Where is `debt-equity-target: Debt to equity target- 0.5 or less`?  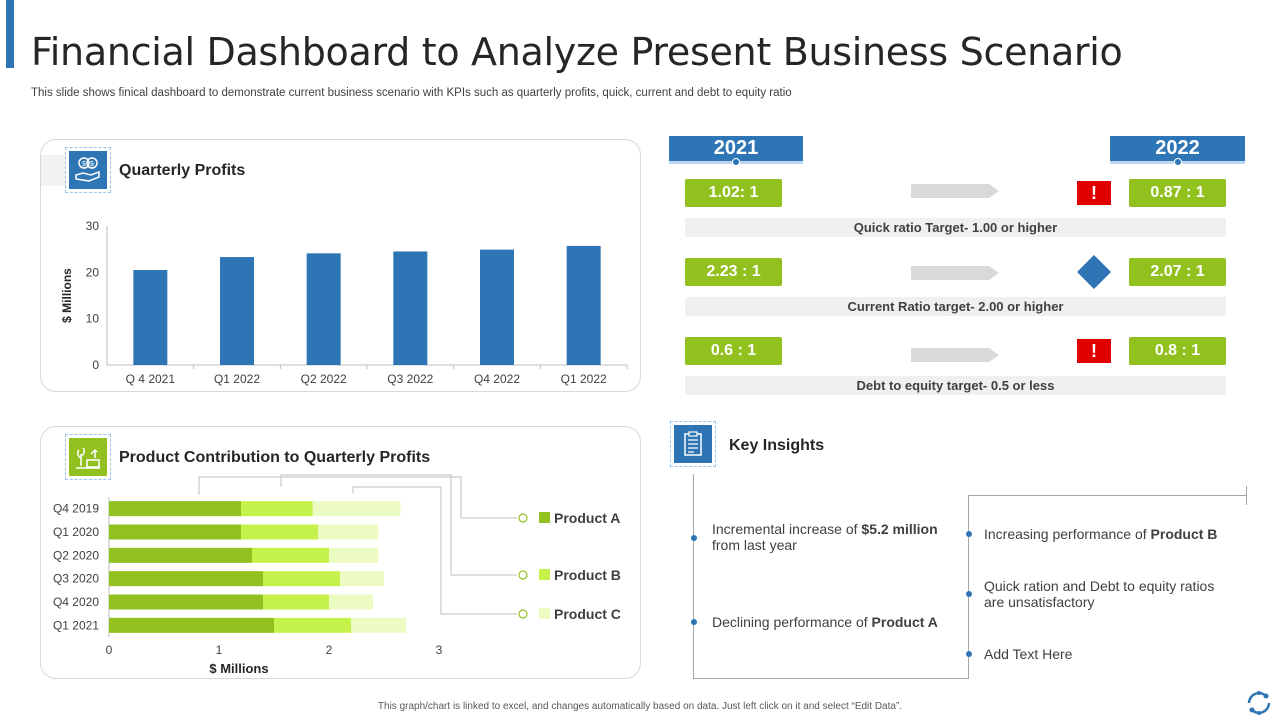
debt-equity-target: Debt to equity target- 0.5 or less is located at coordinates (955, 385).